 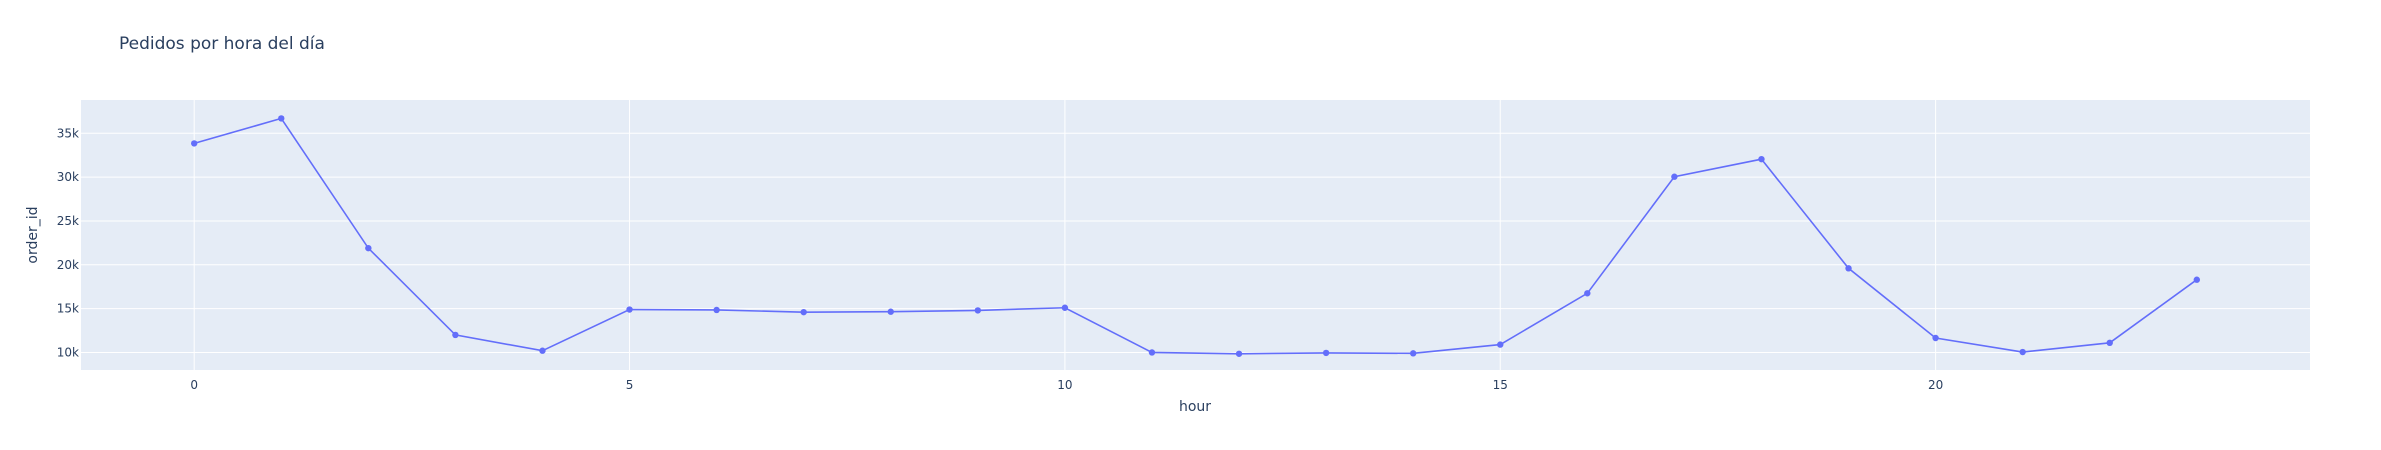 I want to click on x-tick-label: 15, so click(x=1500, y=385).